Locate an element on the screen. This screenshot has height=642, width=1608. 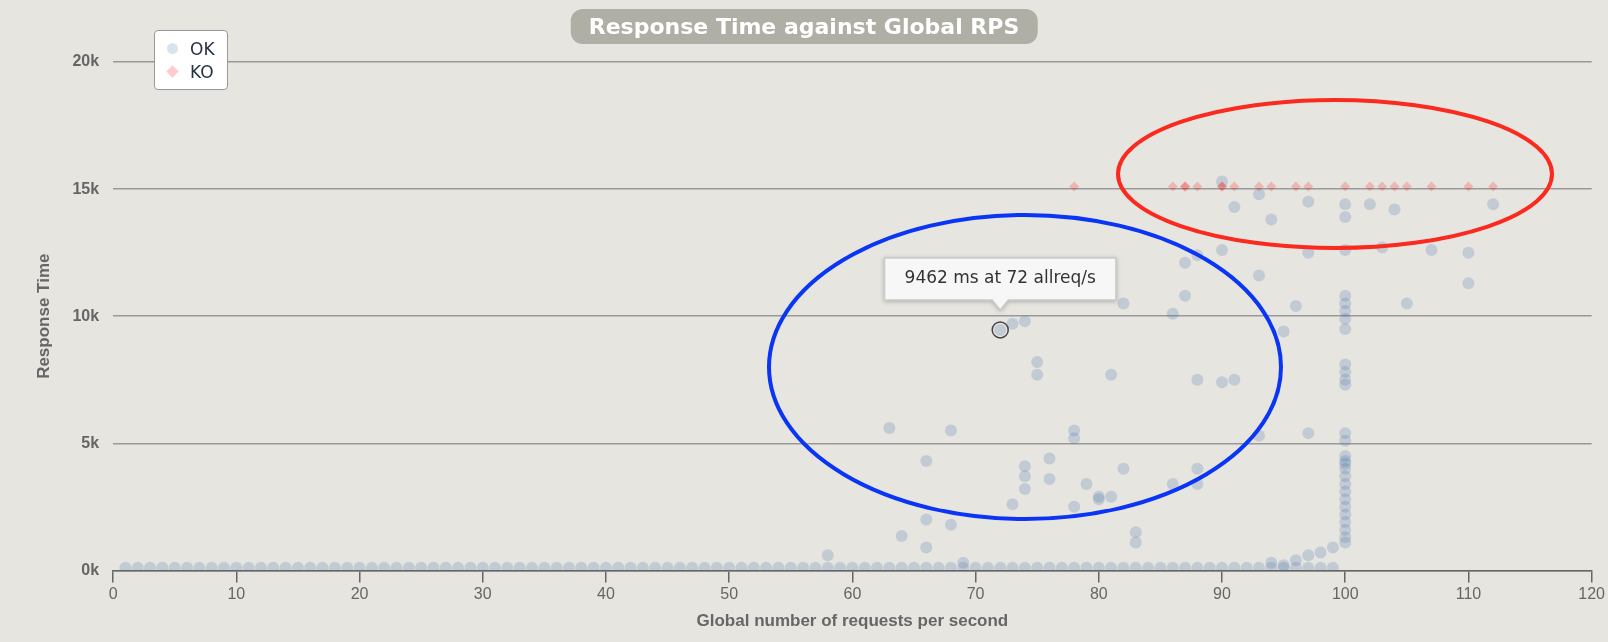
x-tick-label: 50 is located at coordinates (729, 594).